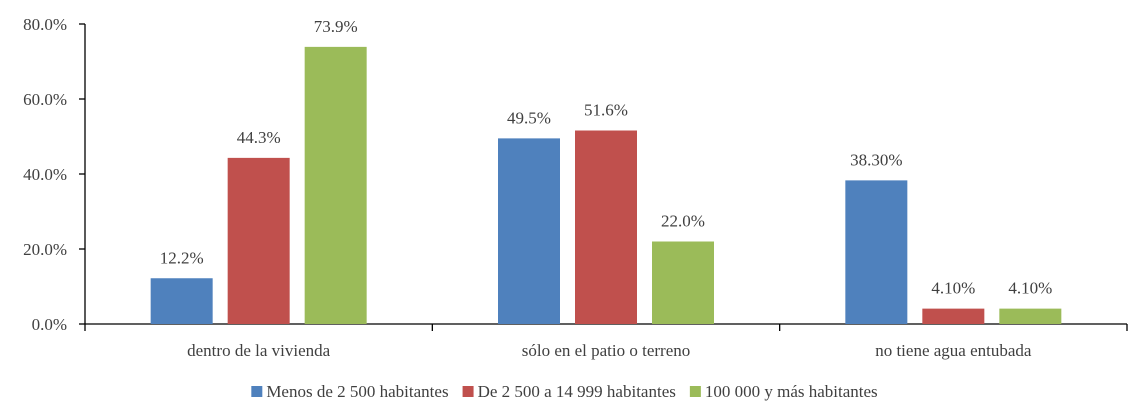 The width and height of the screenshot is (1129, 407). Describe the element at coordinates (45, 99) in the screenshot. I see `y-tick-label: 60.0%` at that location.